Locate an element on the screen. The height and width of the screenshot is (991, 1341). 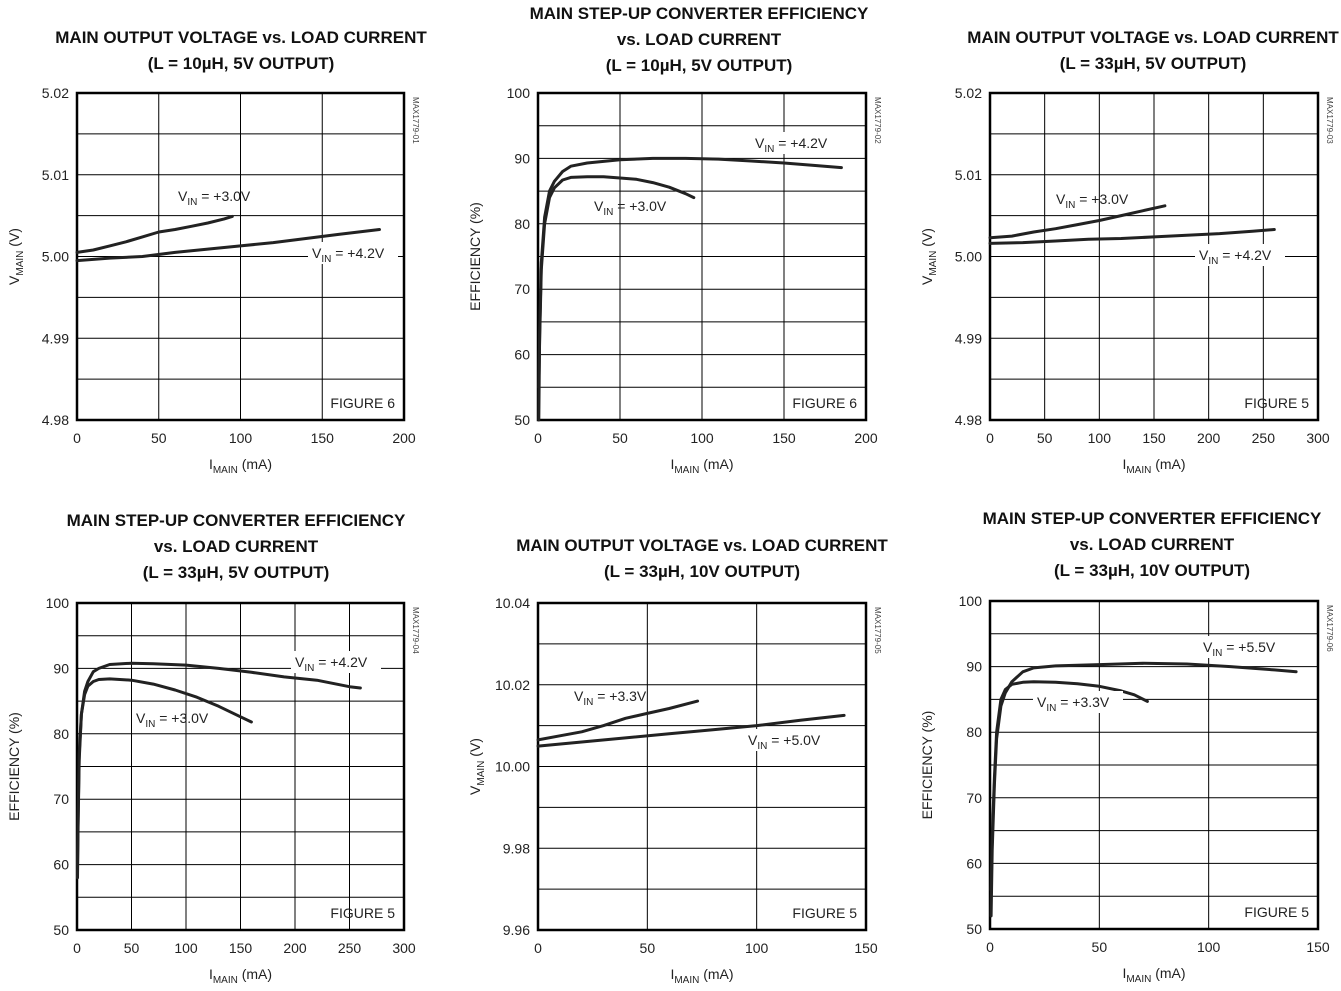
series-label-1: VIN = +5.5V is located at coordinates (1239, 649).